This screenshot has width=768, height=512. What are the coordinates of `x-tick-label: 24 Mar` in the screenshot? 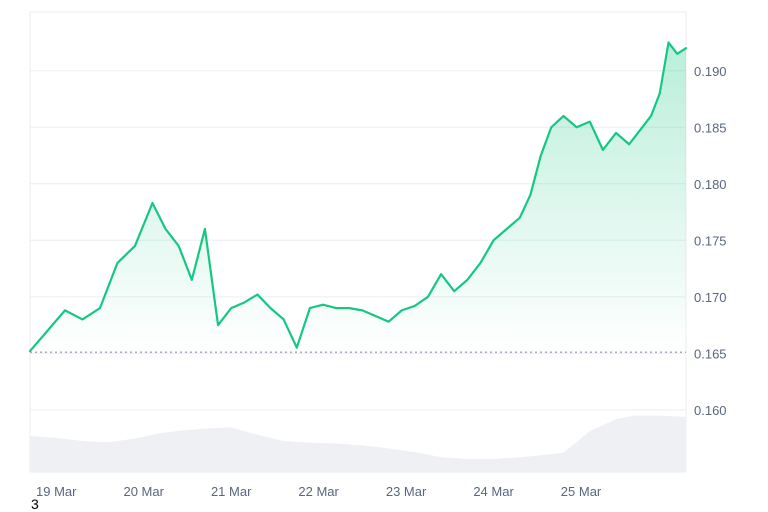 It's located at (493, 491).